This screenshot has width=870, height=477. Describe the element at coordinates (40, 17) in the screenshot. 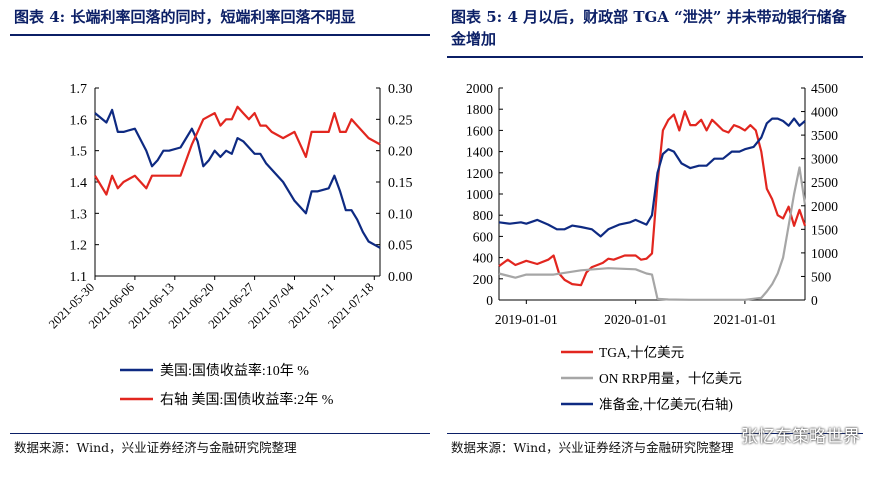

I see `left-figure-number: 图表 4:` at that location.